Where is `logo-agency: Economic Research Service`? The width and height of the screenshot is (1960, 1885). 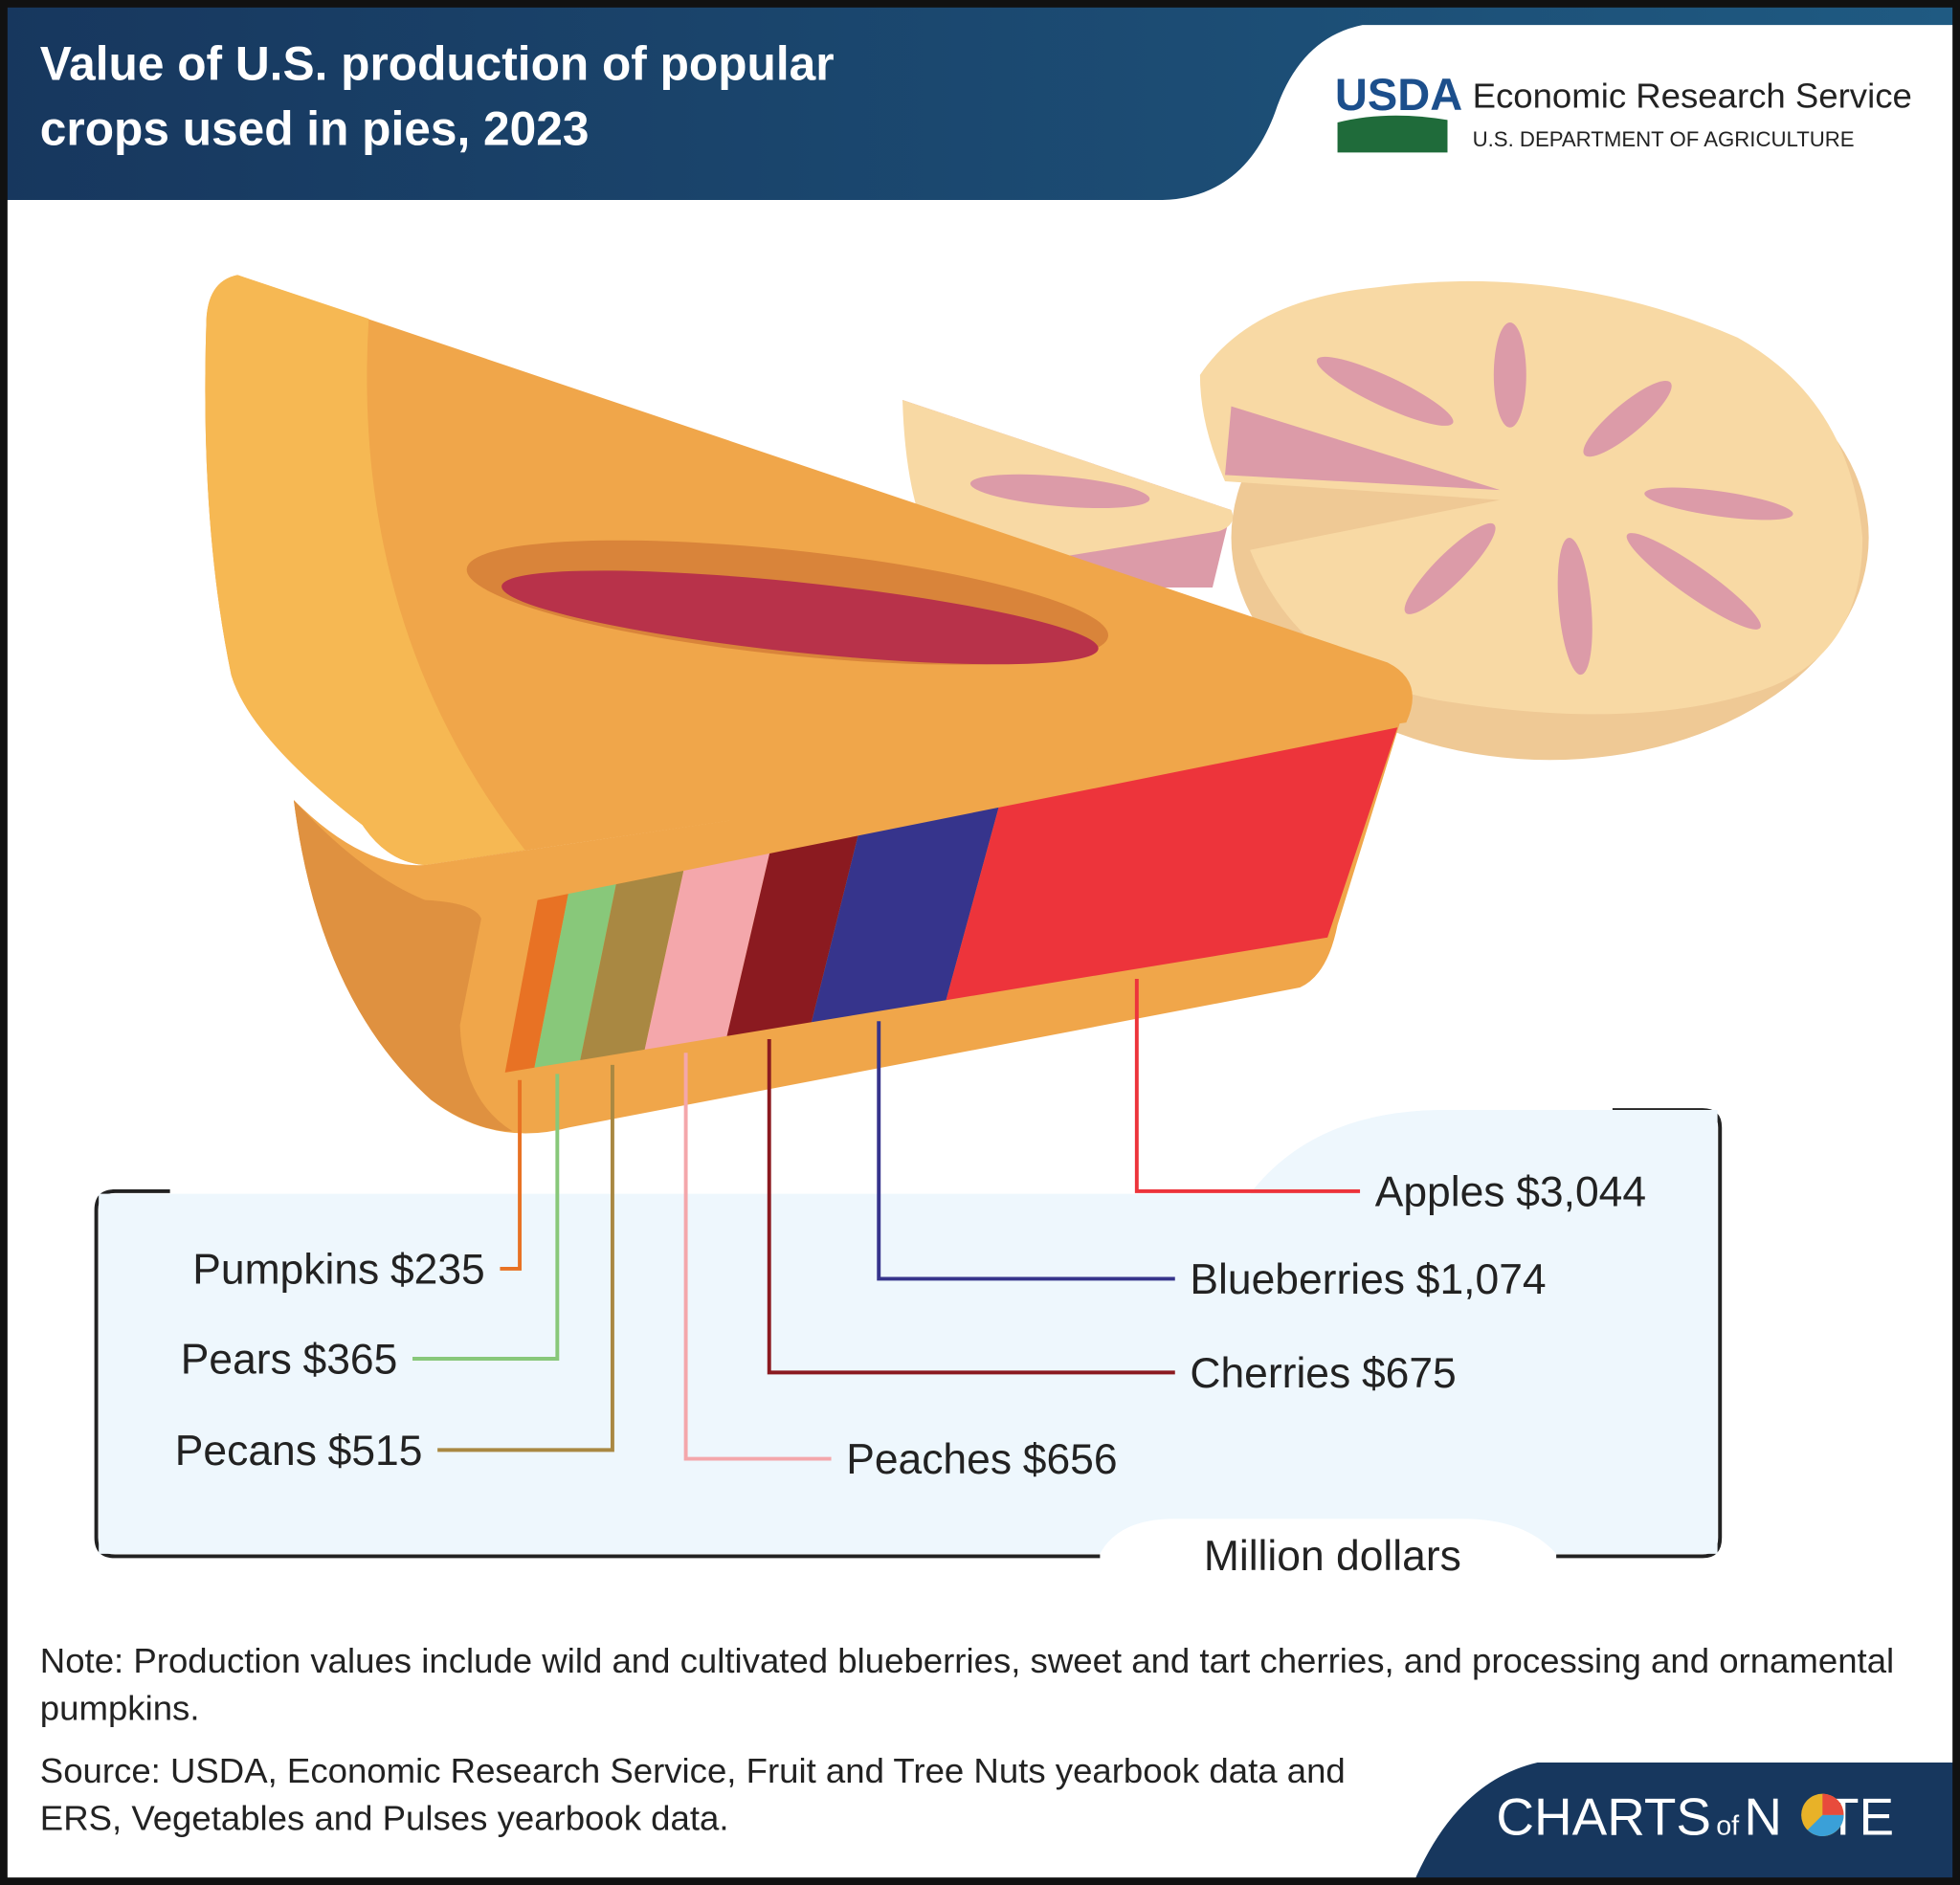
logo-agency: Economic Research Service is located at coordinates (1692, 95).